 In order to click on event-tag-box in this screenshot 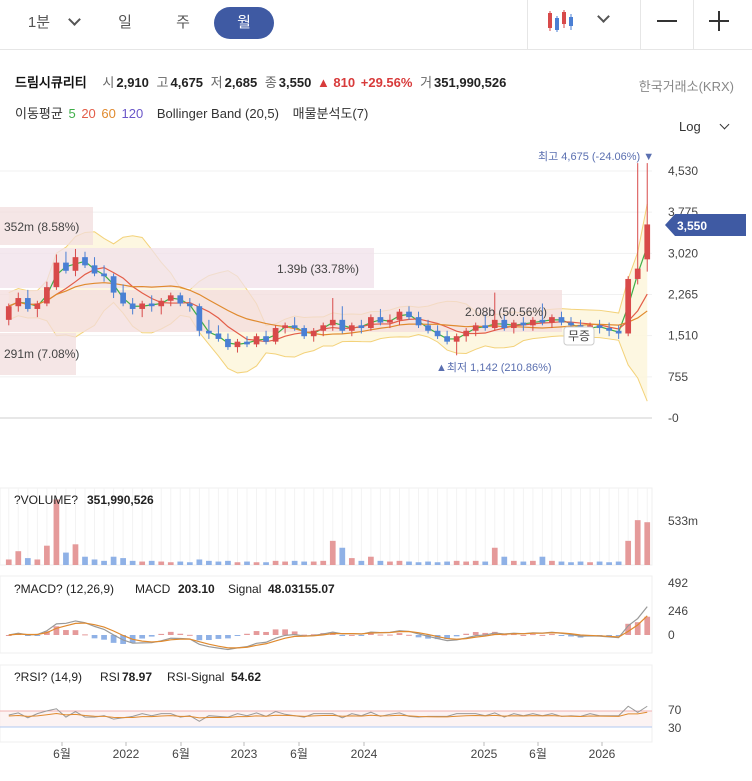, I will do `click(579, 336)`.